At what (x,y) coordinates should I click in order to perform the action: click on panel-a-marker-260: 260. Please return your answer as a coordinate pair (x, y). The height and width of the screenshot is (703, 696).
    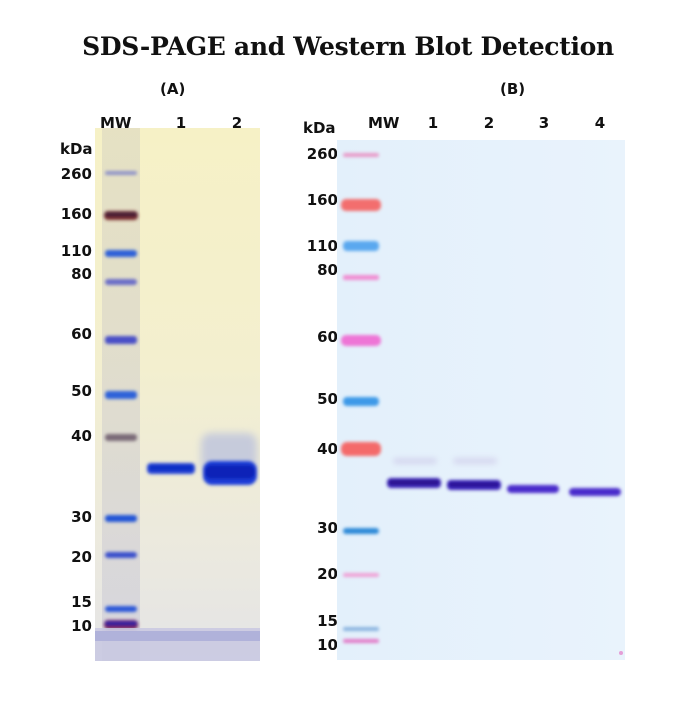
    Looking at the image, I should click on (76, 174).